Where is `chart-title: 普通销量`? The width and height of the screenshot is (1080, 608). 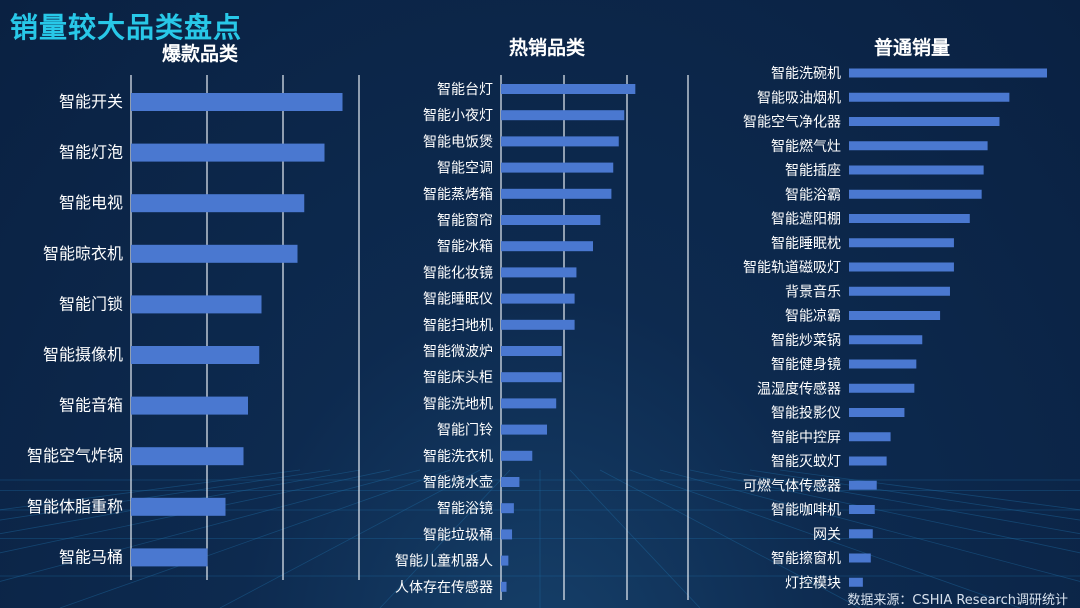 chart-title: 普通销量 is located at coordinates (912, 47).